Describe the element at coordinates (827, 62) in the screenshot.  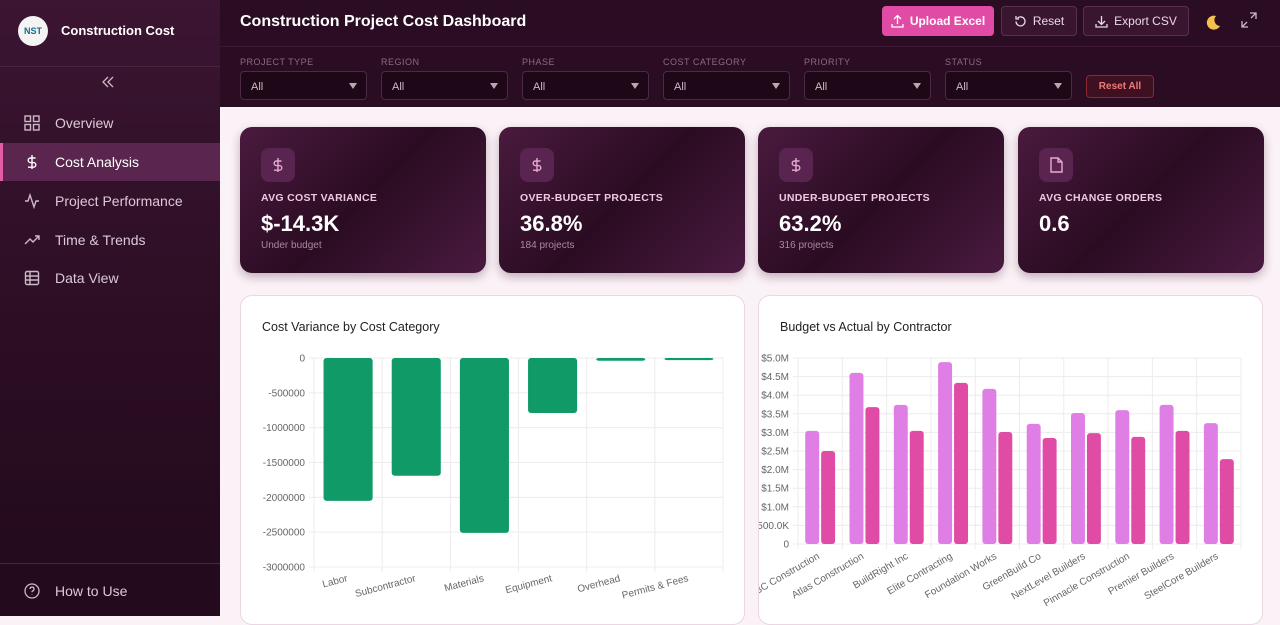
I see `filter-label: PRIORITY` at that location.